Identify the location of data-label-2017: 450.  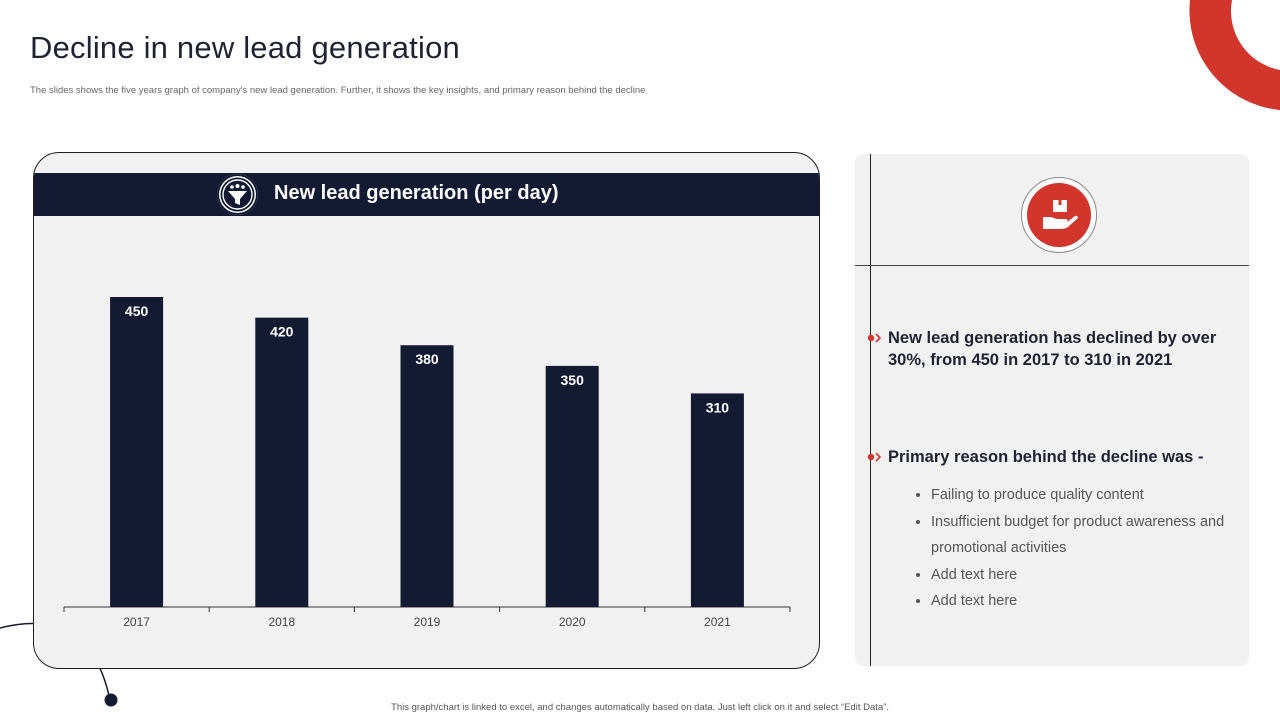
(137, 311).